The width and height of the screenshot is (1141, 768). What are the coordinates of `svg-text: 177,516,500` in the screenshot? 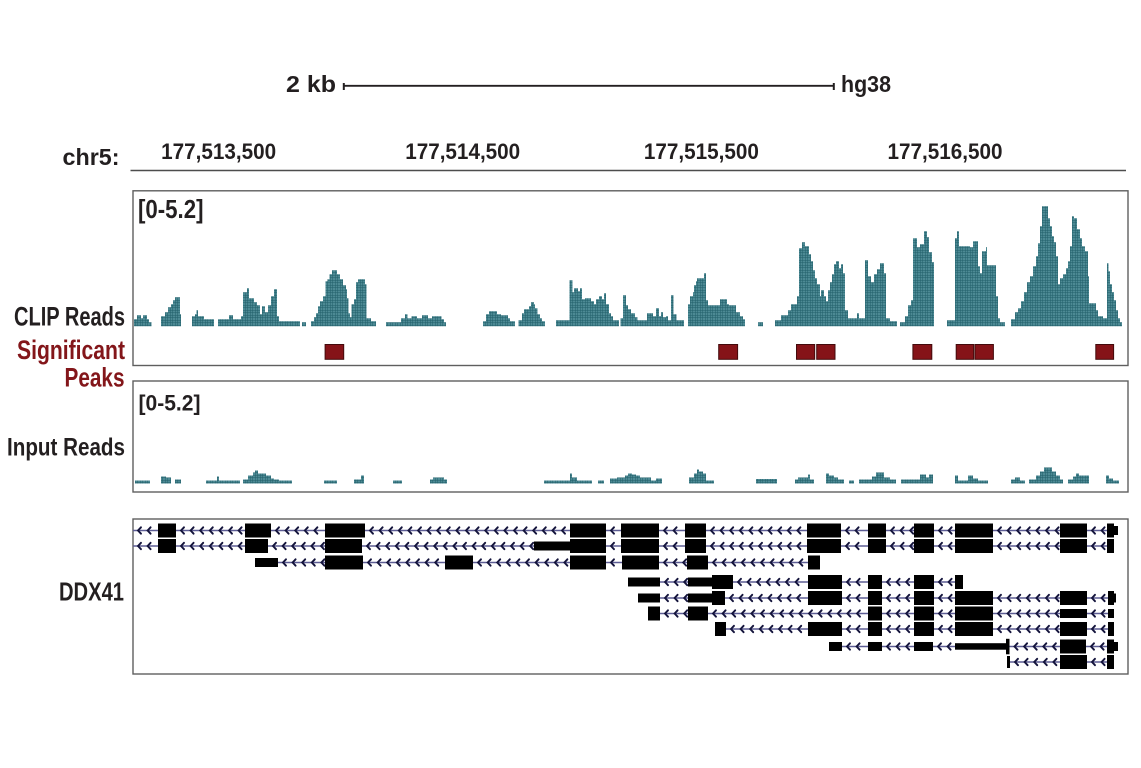 It's located at (945, 151).